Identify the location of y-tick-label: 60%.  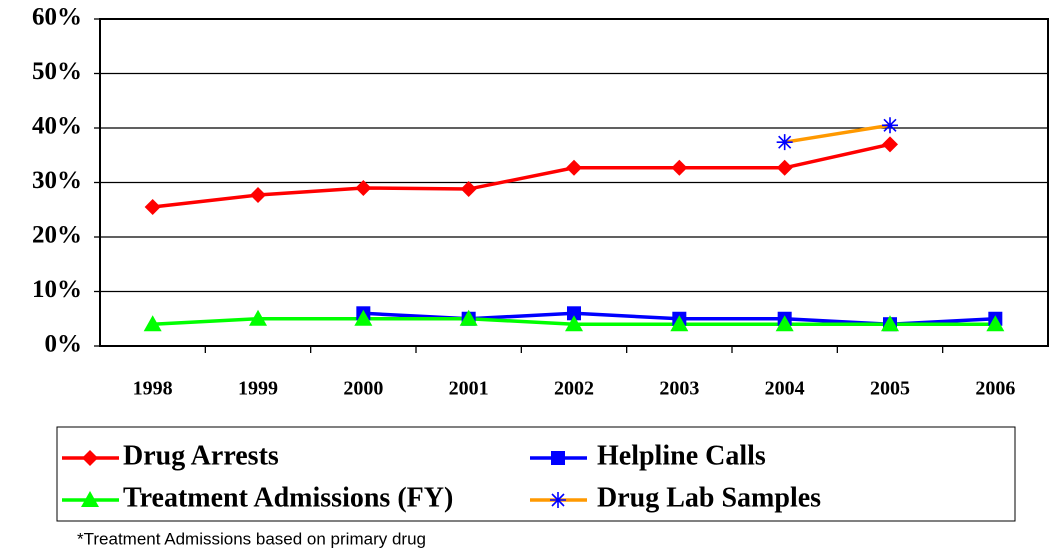
(57, 17).